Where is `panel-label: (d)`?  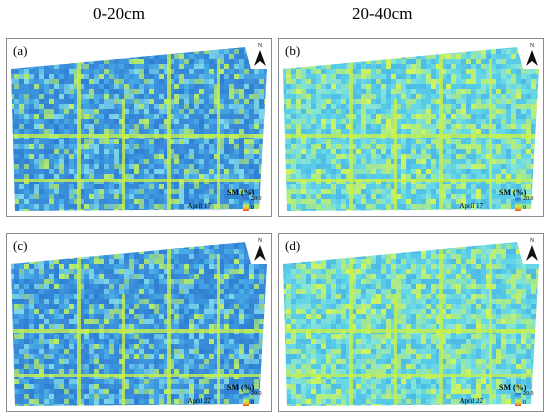
panel-label: (d) is located at coordinates (293, 245).